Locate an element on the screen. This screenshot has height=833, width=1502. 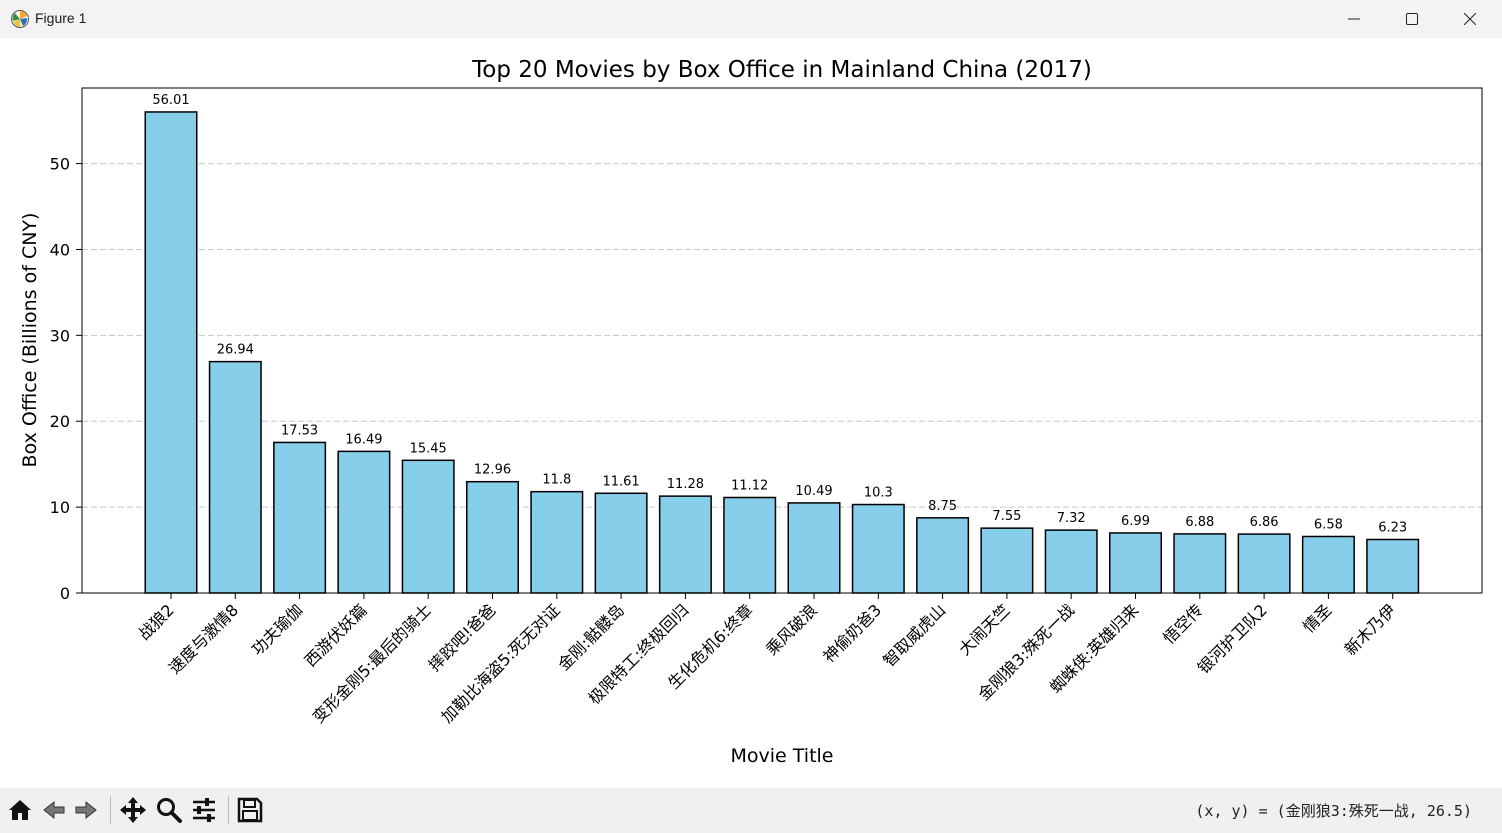
x-tick-label: 战狼2 is located at coordinates (156, 621).